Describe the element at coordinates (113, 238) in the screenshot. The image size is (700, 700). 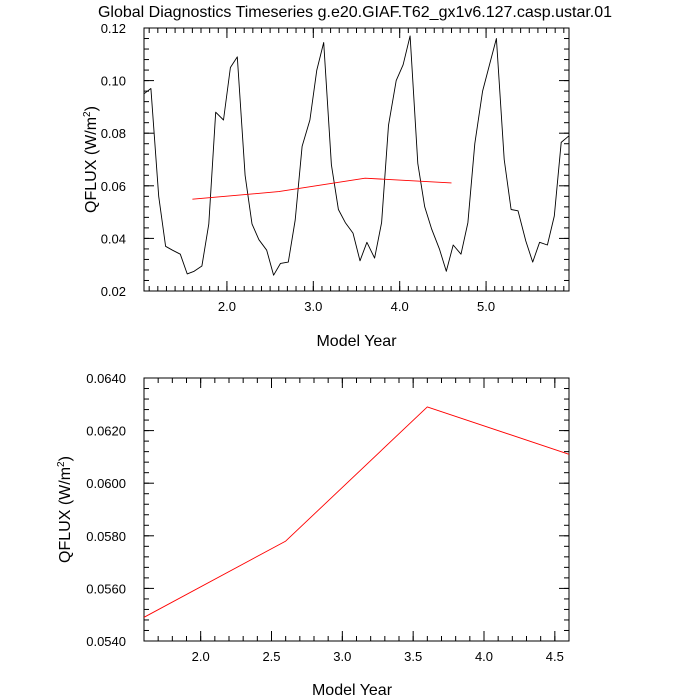
I see `y-tick-label: 0.04` at that location.